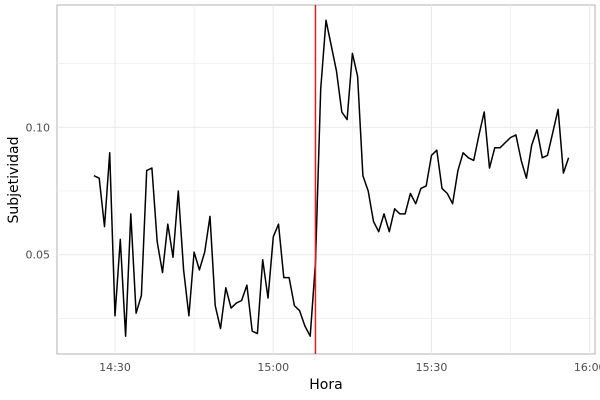 The width and height of the screenshot is (600, 400). I want to click on y-tick-labels: 0.05 0.10, so click(38, 191).